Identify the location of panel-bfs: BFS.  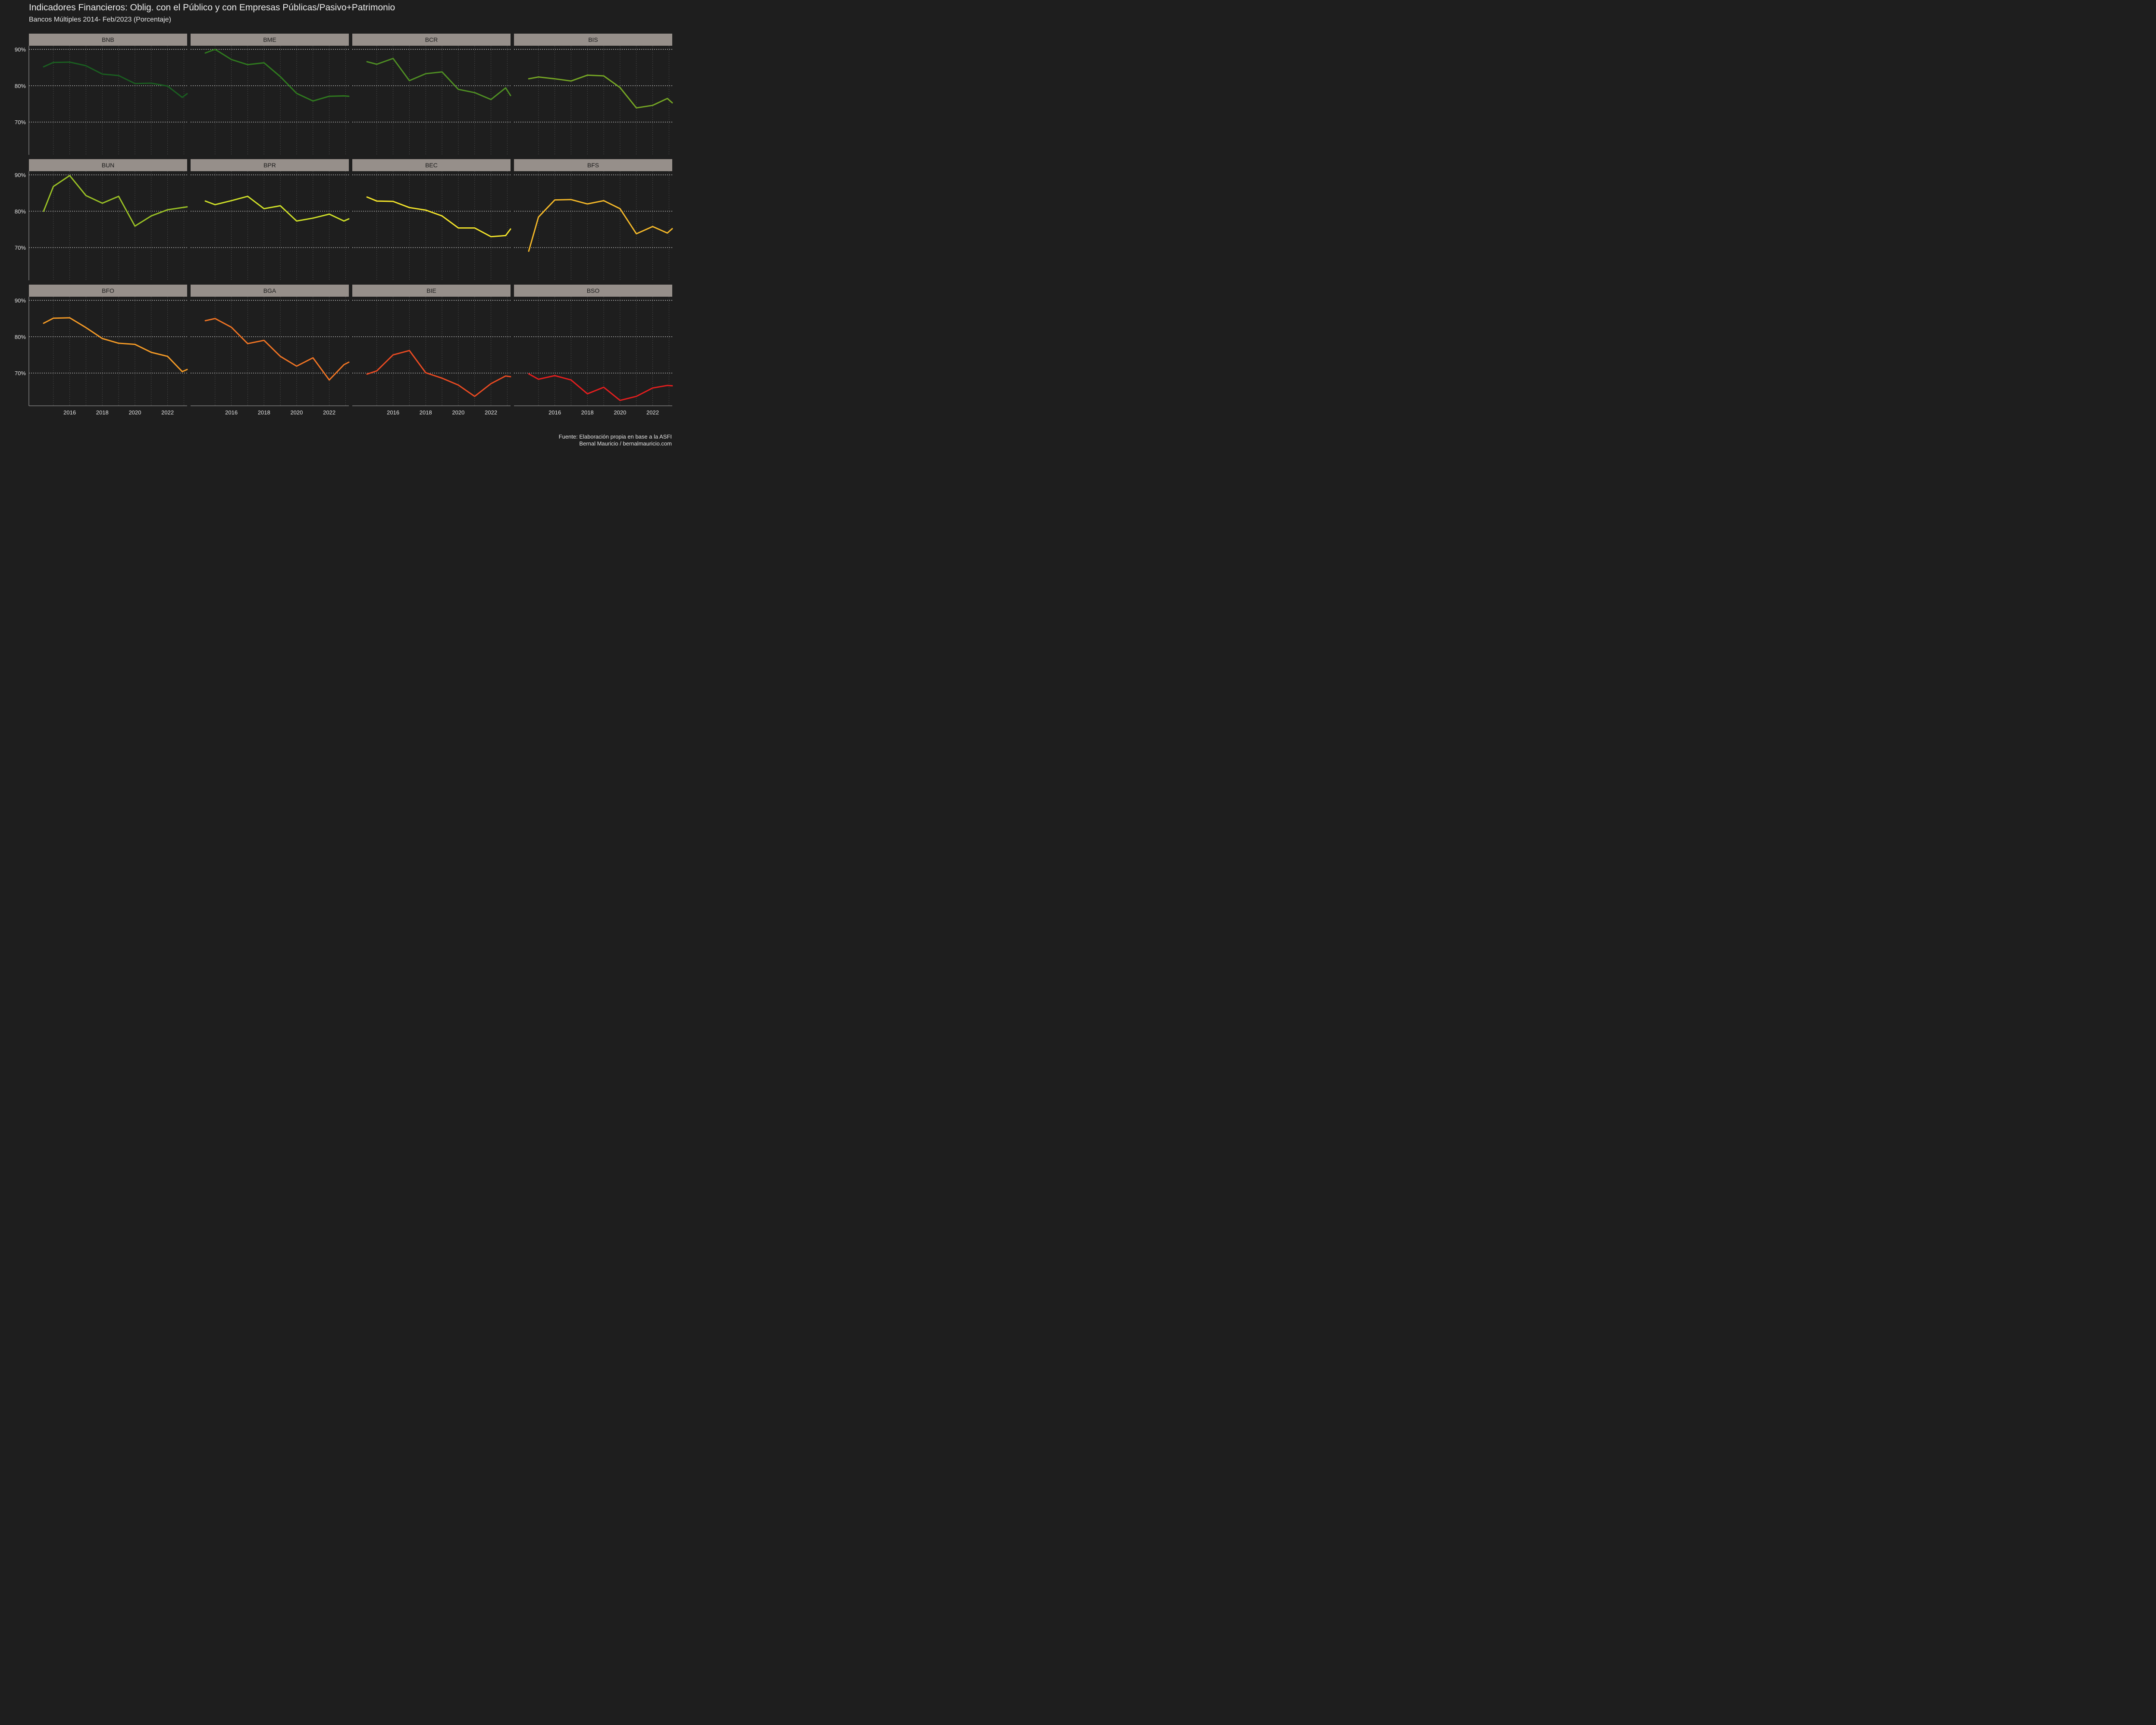
(593, 219).